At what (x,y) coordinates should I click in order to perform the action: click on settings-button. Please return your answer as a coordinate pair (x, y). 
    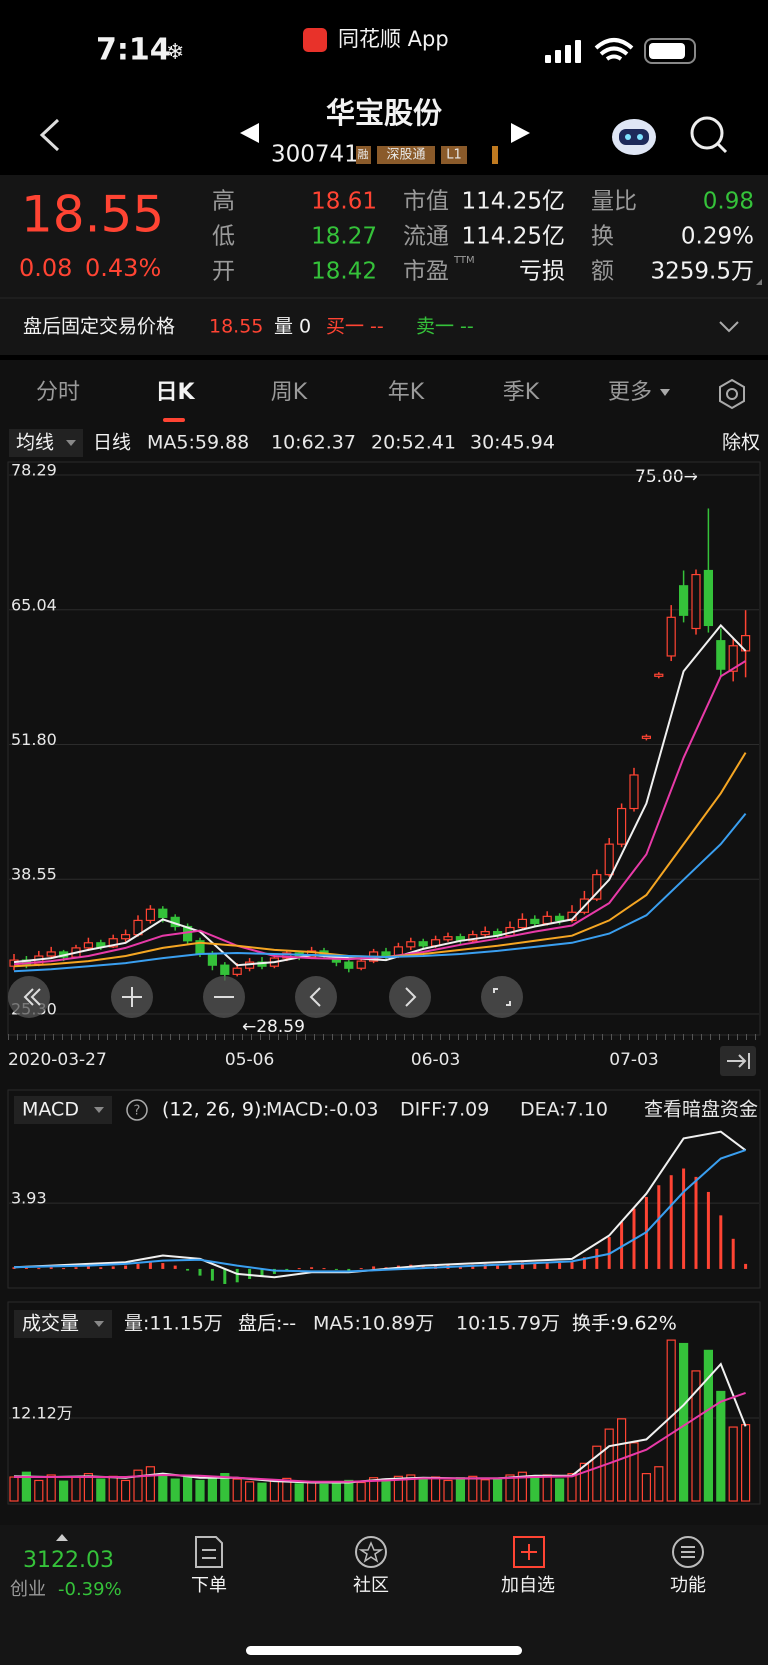
    Looking at the image, I should click on (732, 394).